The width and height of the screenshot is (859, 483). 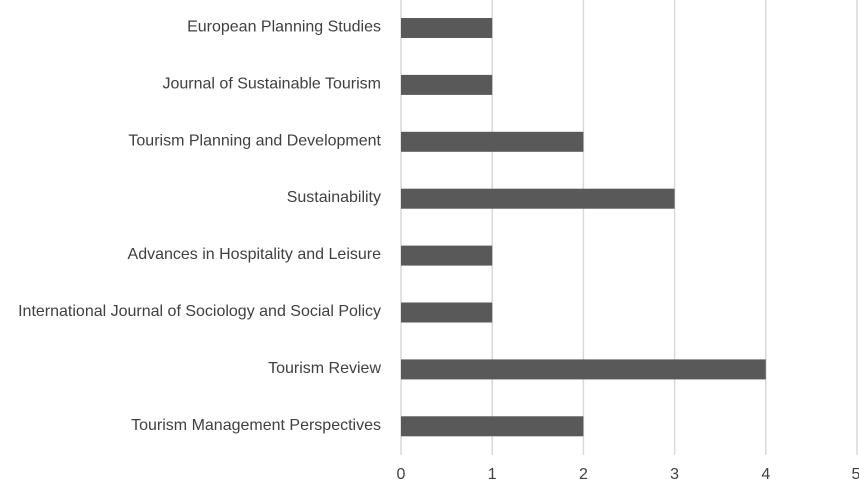 I want to click on category-label: Tourism Planning and Development, so click(x=254, y=140).